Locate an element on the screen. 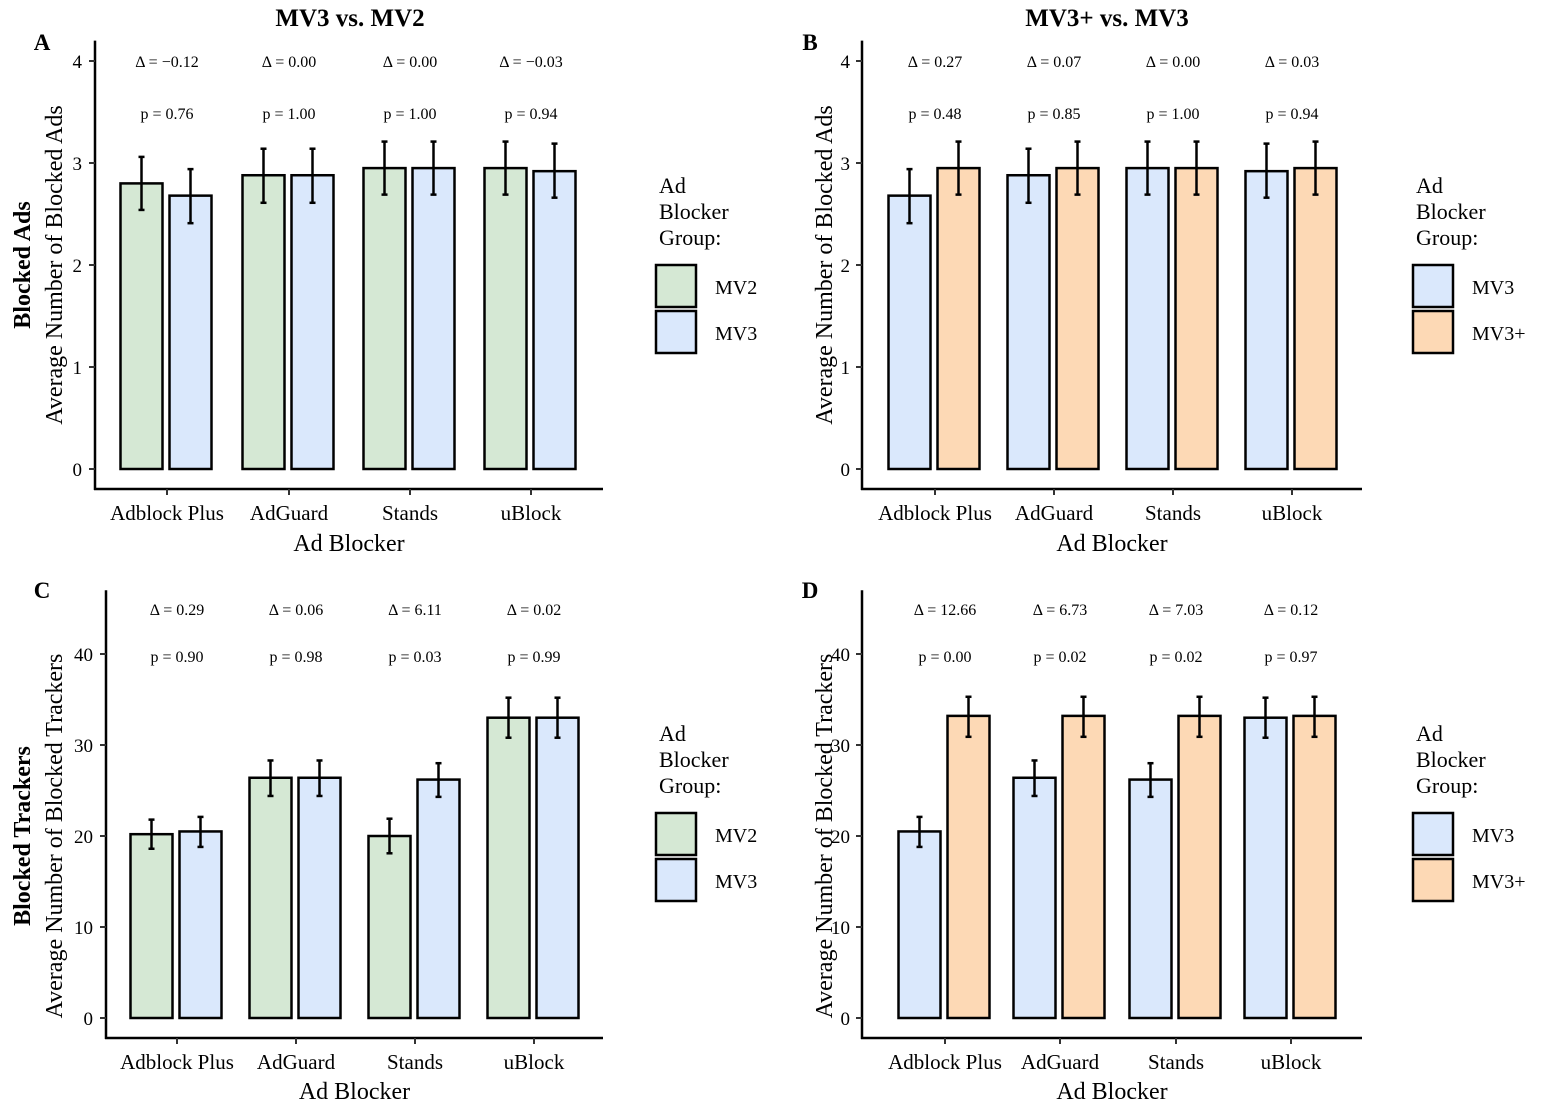 The width and height of the screenshot is (1551, 1113). p-value-annotation: p = 0.97 is located at coordinates (1290, 657).